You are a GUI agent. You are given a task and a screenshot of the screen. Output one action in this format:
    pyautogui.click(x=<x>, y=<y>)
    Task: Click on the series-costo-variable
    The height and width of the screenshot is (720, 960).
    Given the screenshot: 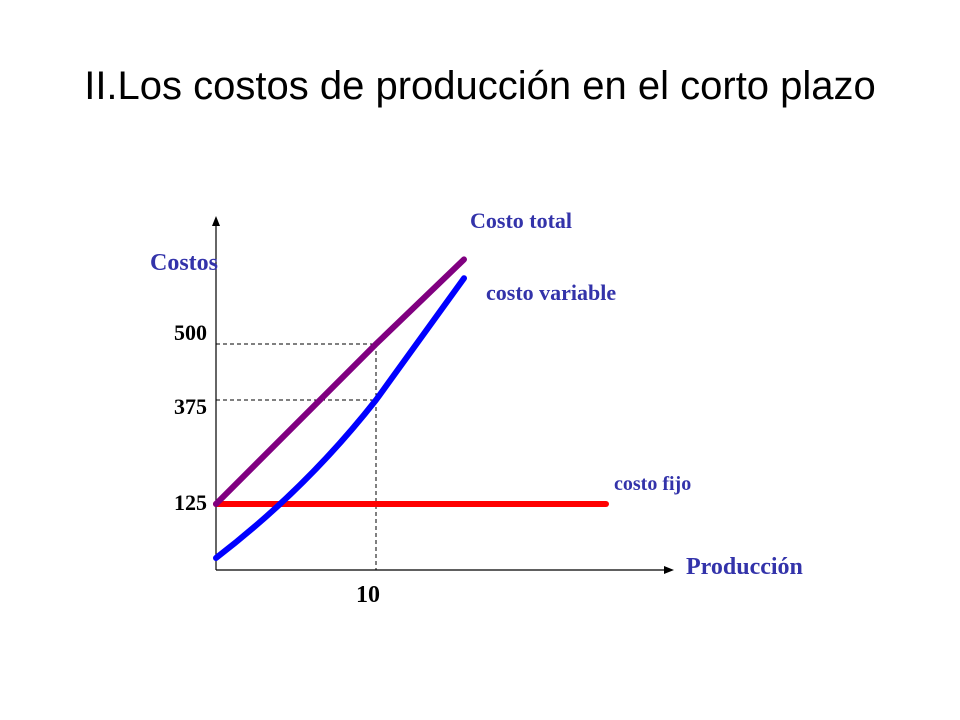 What is the action you would take?
    pyautogui.click(x=340, y=418)
    